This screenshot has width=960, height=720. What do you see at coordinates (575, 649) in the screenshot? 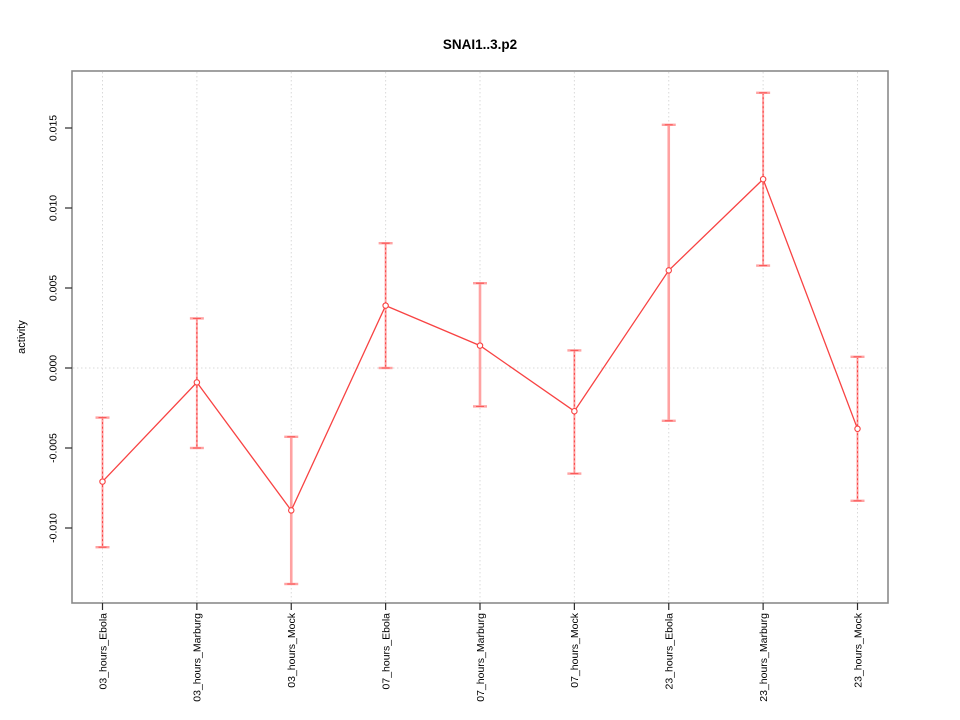
I see `x-tick-label: 07_hours_Mock` at bounding box center [575, 649].